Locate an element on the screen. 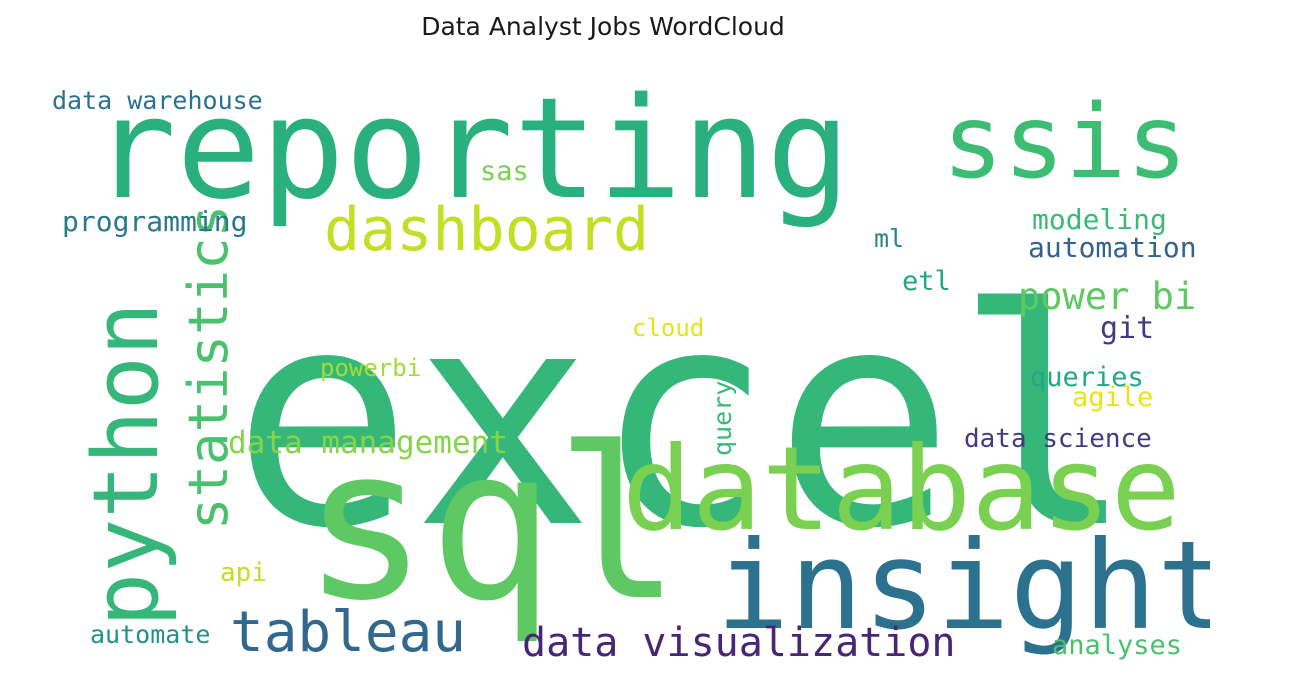  word-sql: sql is located at coordinates (492, 524).